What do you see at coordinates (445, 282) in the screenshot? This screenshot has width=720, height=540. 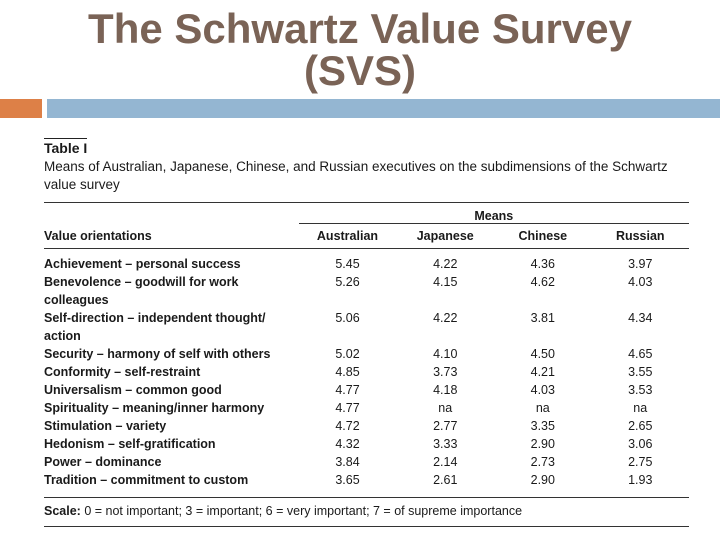 I see `mean-value-cell: 4.15` at bounding box center [445, 282].